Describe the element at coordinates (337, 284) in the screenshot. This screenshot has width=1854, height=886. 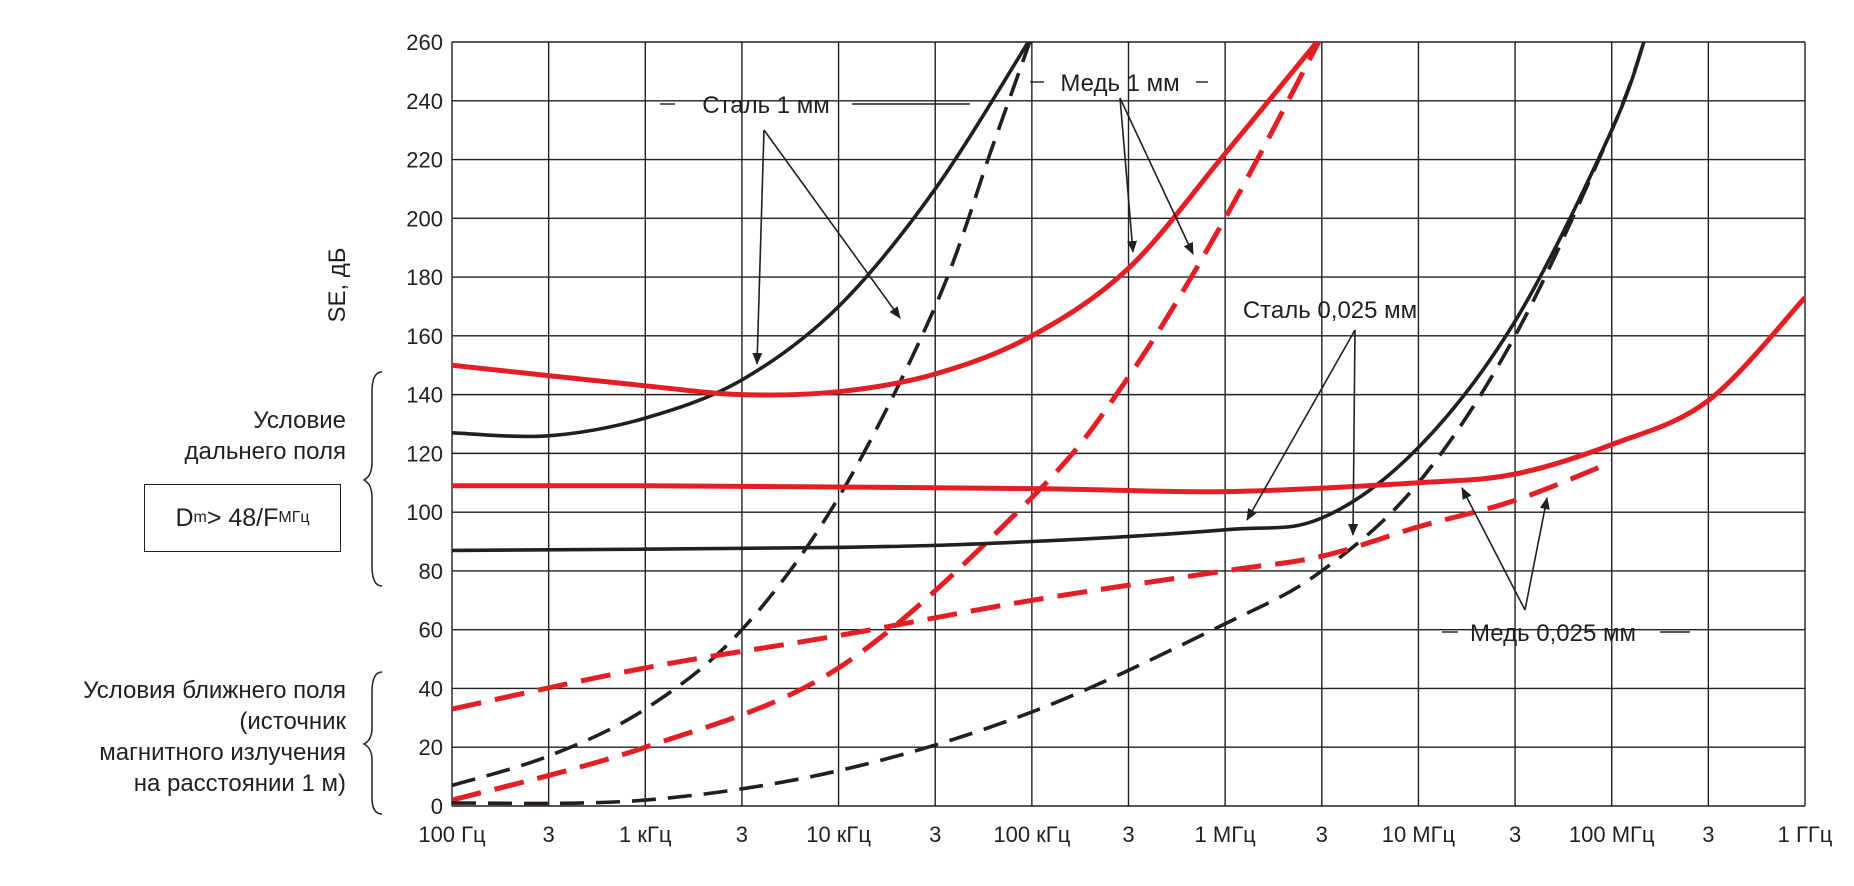
I see `y-axis-label: SE, дБ` at that location.